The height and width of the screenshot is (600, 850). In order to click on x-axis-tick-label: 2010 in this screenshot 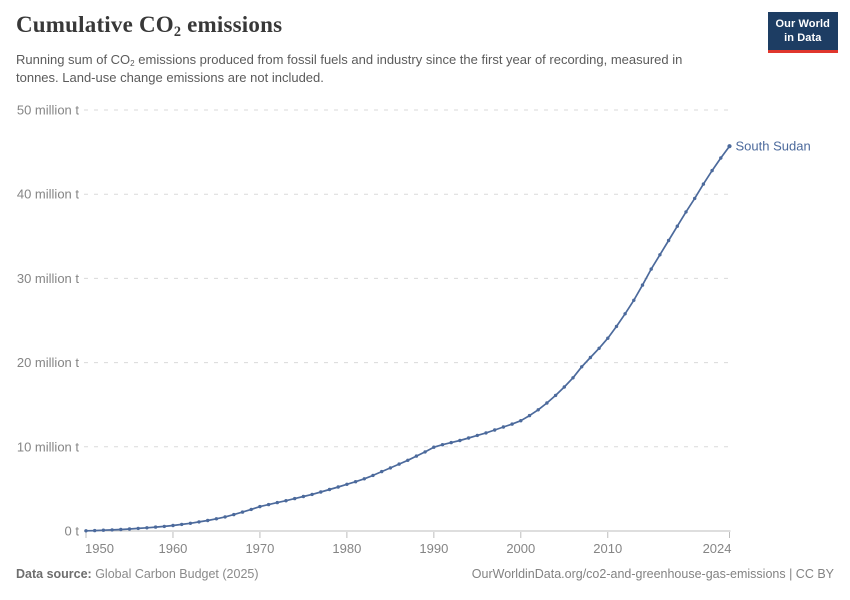, I will do `click(607, 548)`.